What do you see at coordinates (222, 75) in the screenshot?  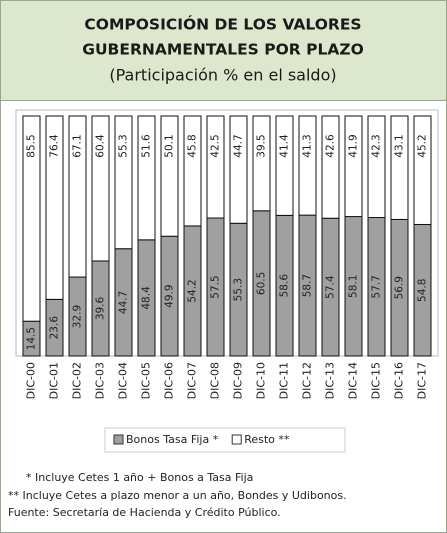 I see `subtitle: (Participación % en el saldo)` at bounding box center [222, 75].